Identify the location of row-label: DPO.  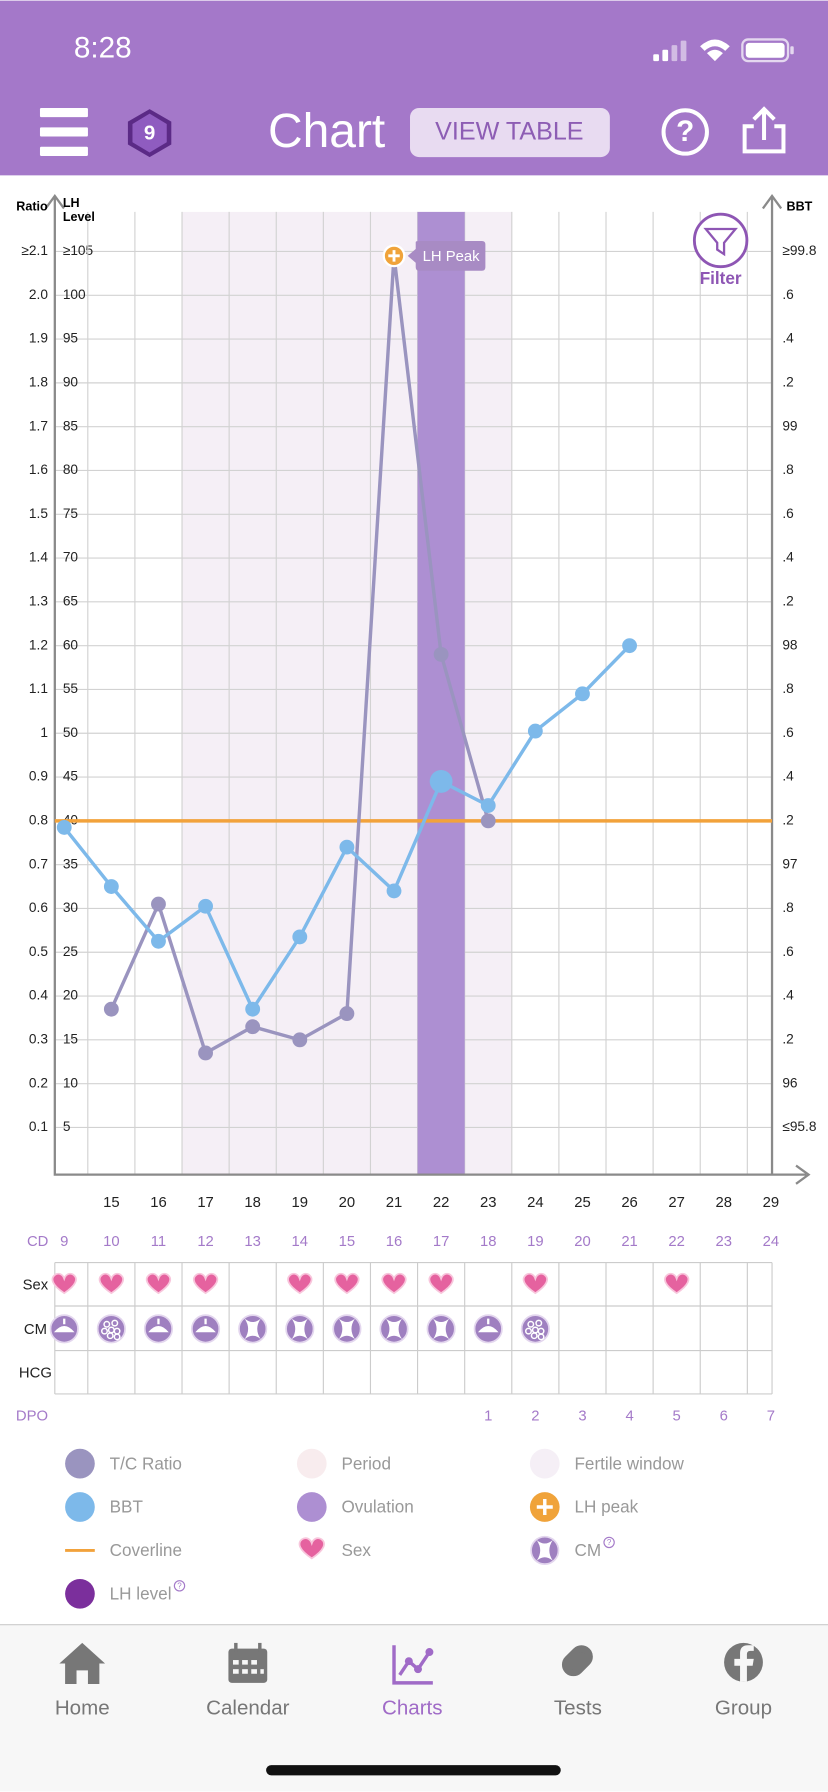
(32, 1417).